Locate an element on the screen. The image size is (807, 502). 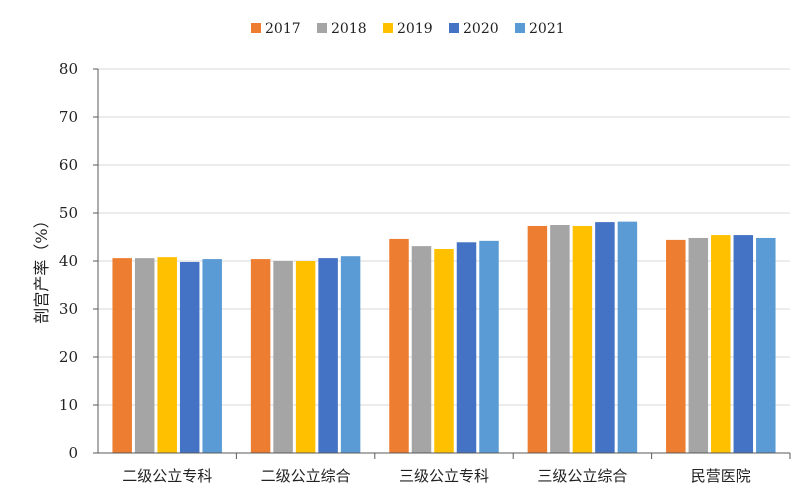
legend-swatch-2021 is located at coordinates (520, 28).